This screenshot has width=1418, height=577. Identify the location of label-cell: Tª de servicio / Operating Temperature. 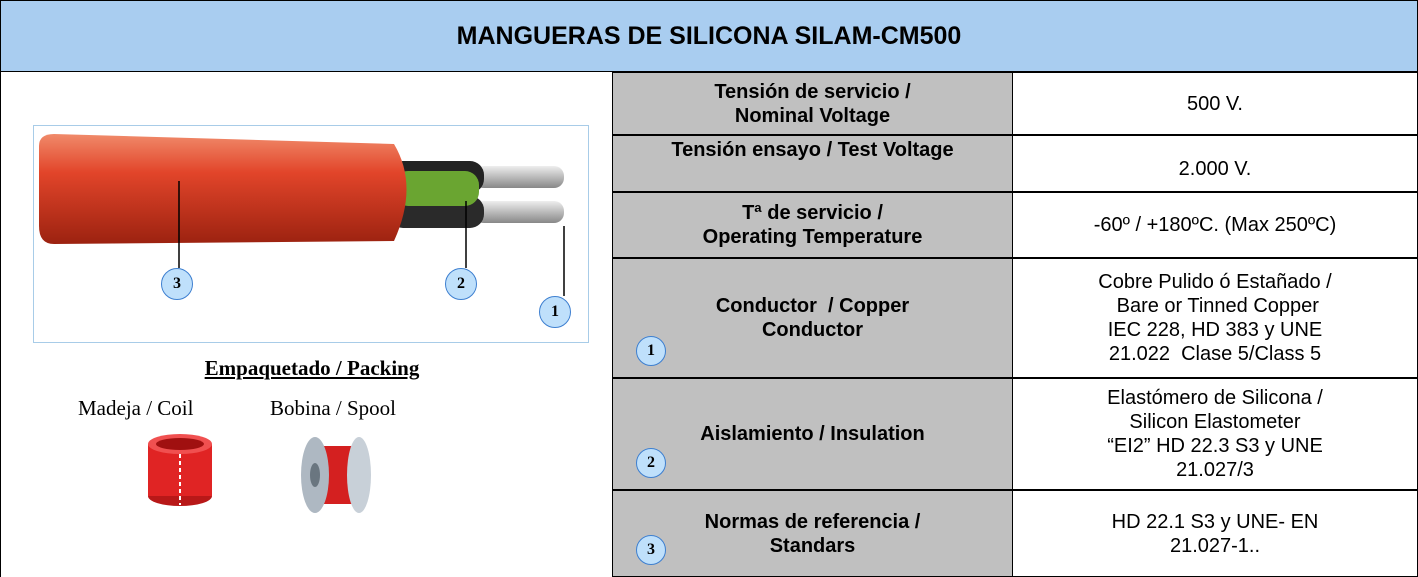
(812, 225).